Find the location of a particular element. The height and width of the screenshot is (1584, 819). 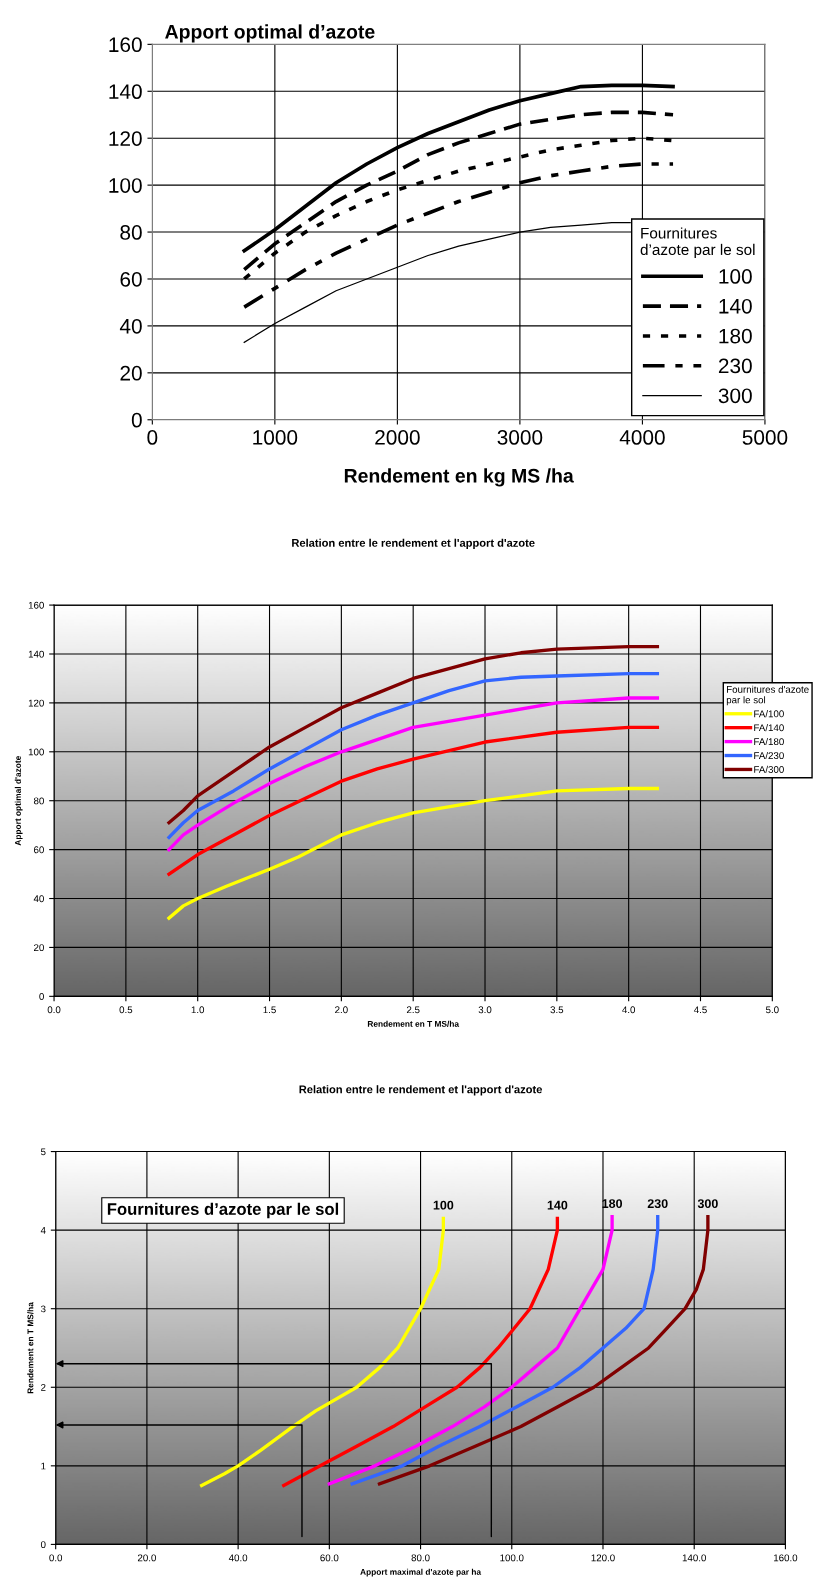

y-tick-label: 5 is located at coordinates (43, 1152).